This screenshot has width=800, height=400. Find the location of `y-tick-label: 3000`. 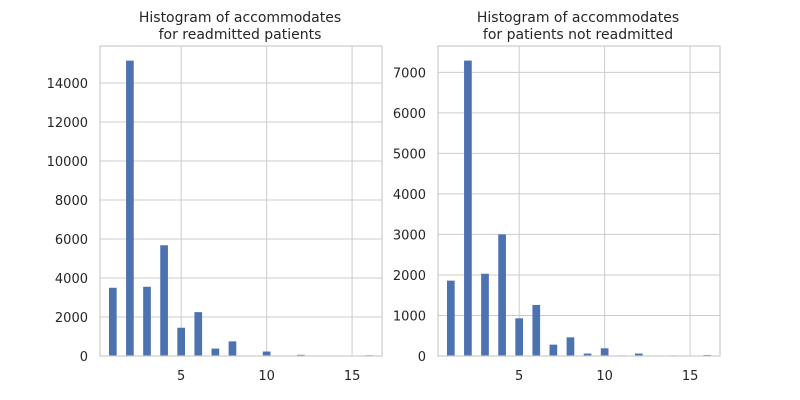

y-tick-label: 3000 is located at coordinates (409, 235).